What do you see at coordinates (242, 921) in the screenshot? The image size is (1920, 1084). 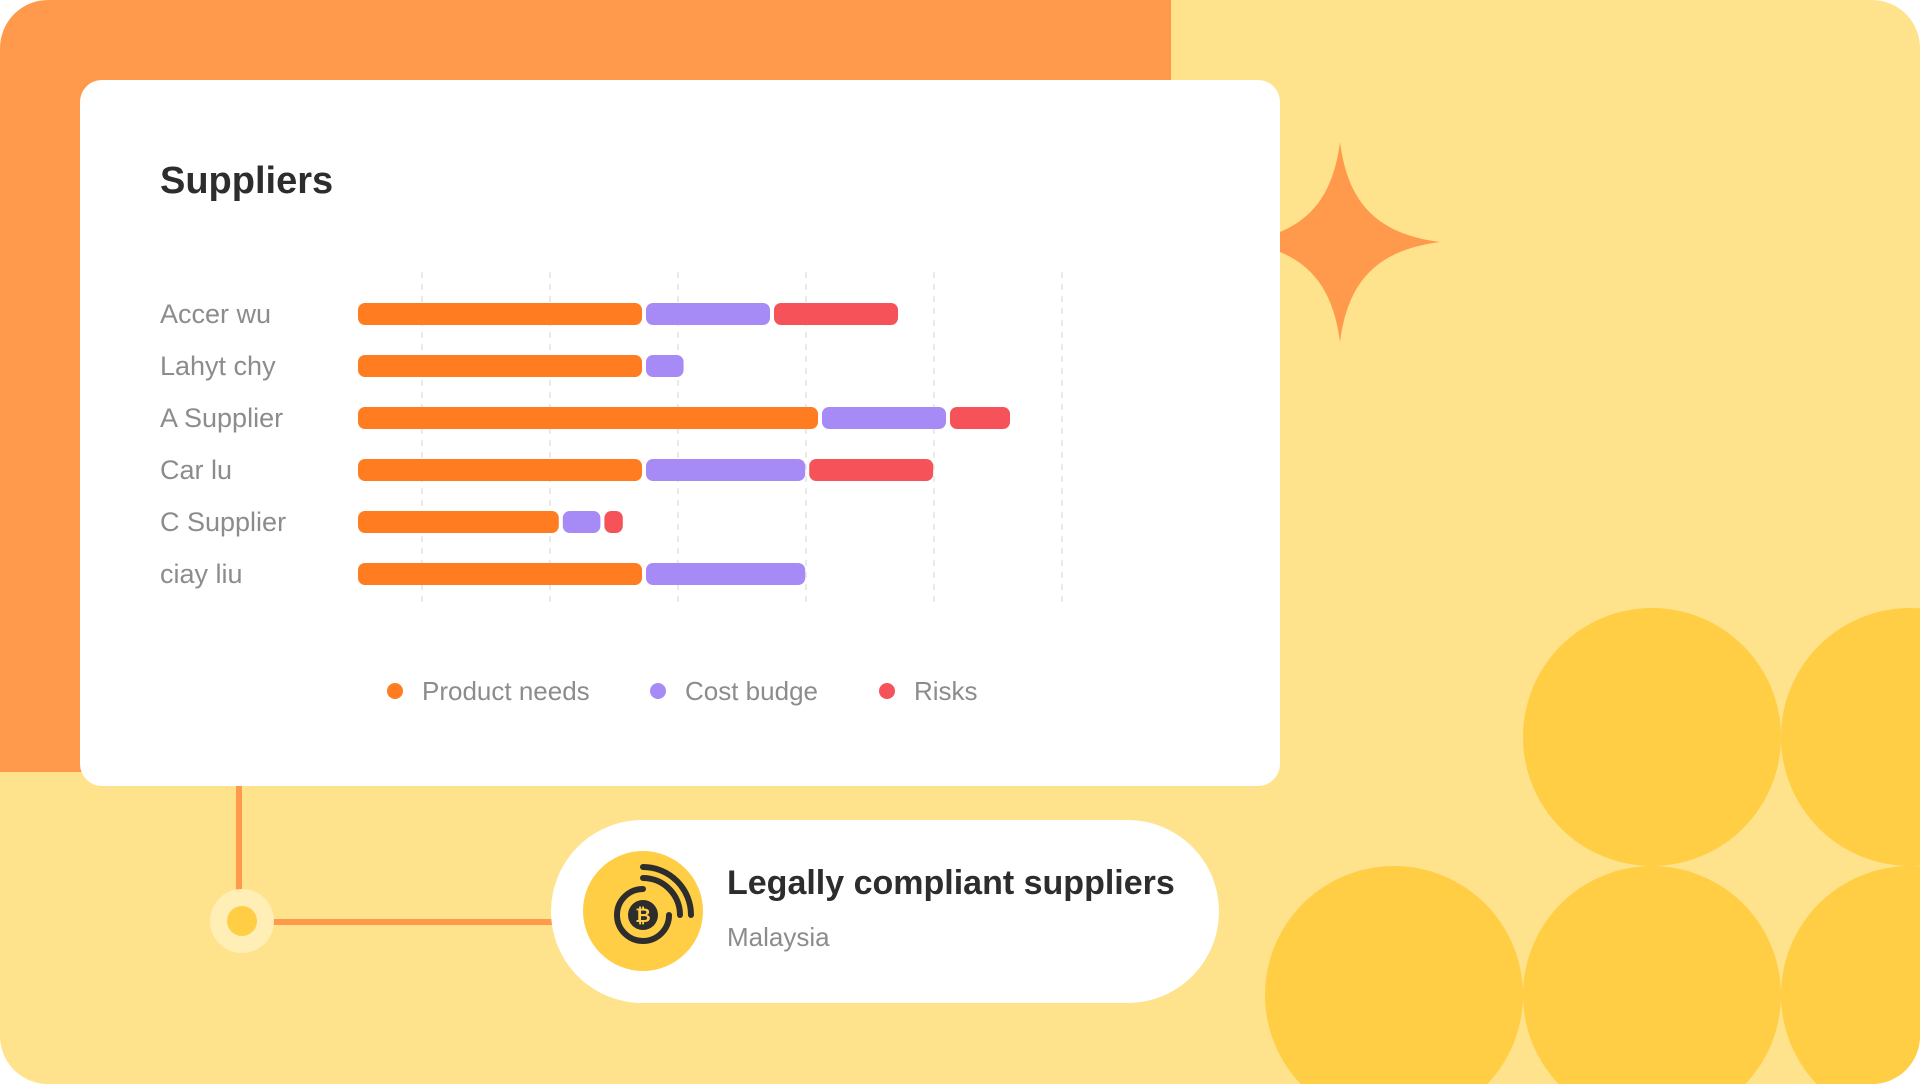 I see `connector-node-dot` at bounding box center [242, 921].